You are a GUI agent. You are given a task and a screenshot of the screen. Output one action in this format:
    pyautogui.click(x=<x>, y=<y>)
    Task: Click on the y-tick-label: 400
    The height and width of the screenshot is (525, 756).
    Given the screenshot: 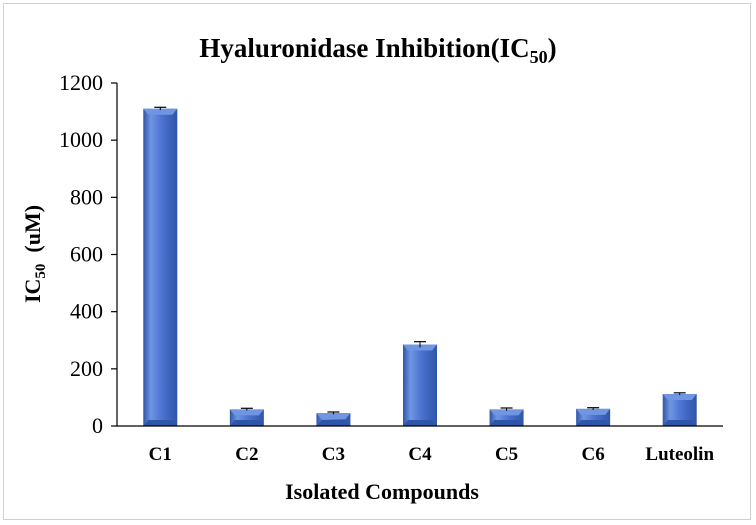 What is the action you would take?
    pyautogui.click(x=86, y=311)
    